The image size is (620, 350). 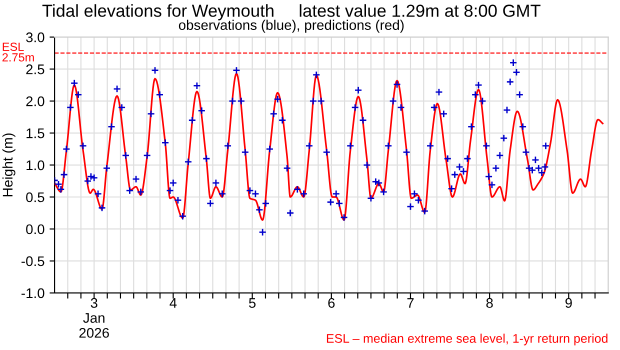 I want to click on x-tick-label: 9, so click(x=568, y=303).